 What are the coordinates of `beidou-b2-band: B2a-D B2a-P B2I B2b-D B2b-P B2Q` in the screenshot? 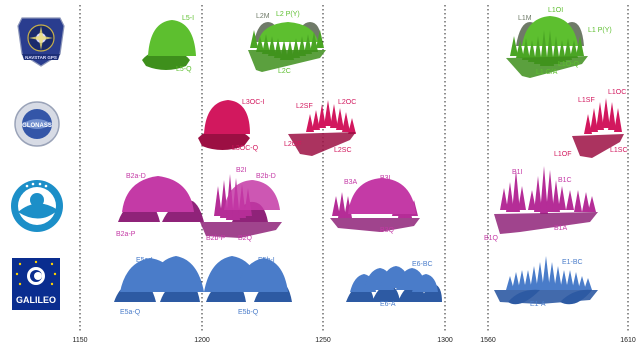 It's located at (199, 204).